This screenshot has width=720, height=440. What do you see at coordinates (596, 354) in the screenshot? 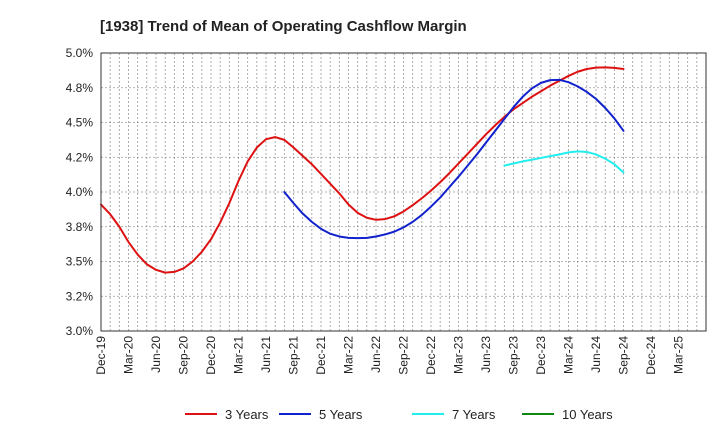
I see `x-tick-label: Jun-24` at bounding box center [596, 354].